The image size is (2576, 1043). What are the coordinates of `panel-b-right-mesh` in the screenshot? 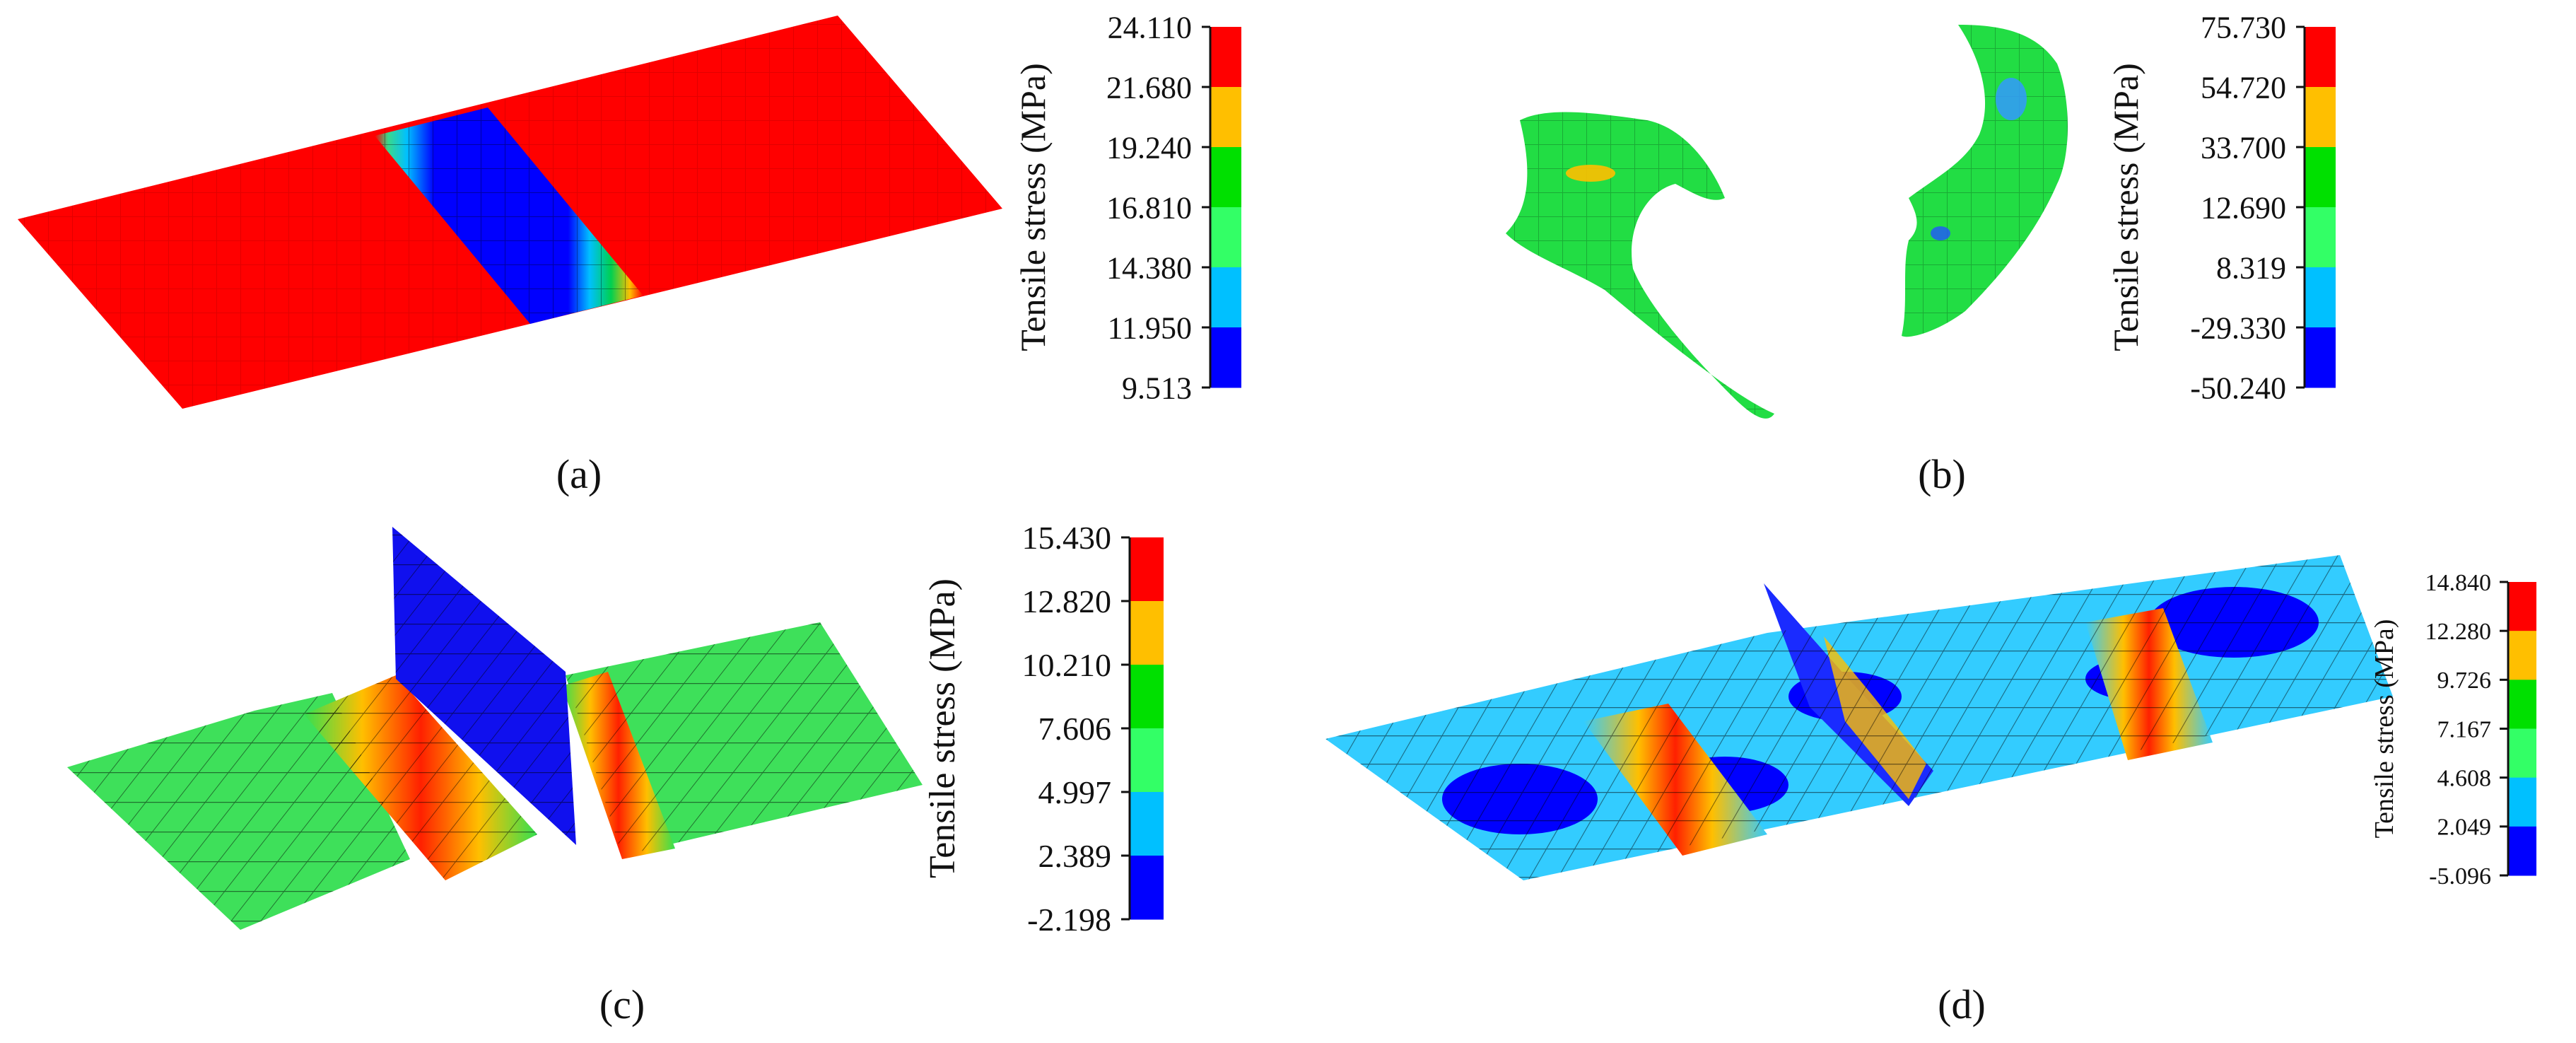 It's located at (1985, 181).